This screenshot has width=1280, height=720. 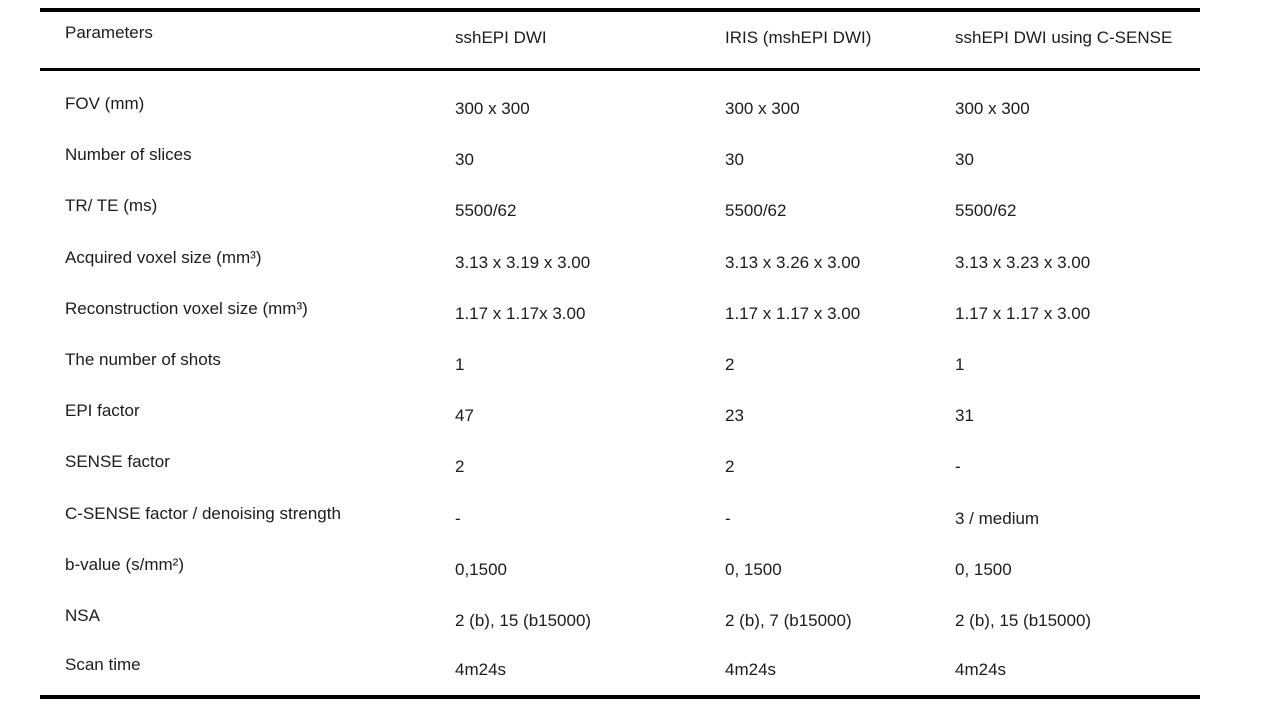 What do you see at coordinates (143, 359) in the screenshot?
I see `parameter-label: The number of shots` at bounding box center [143, 359].